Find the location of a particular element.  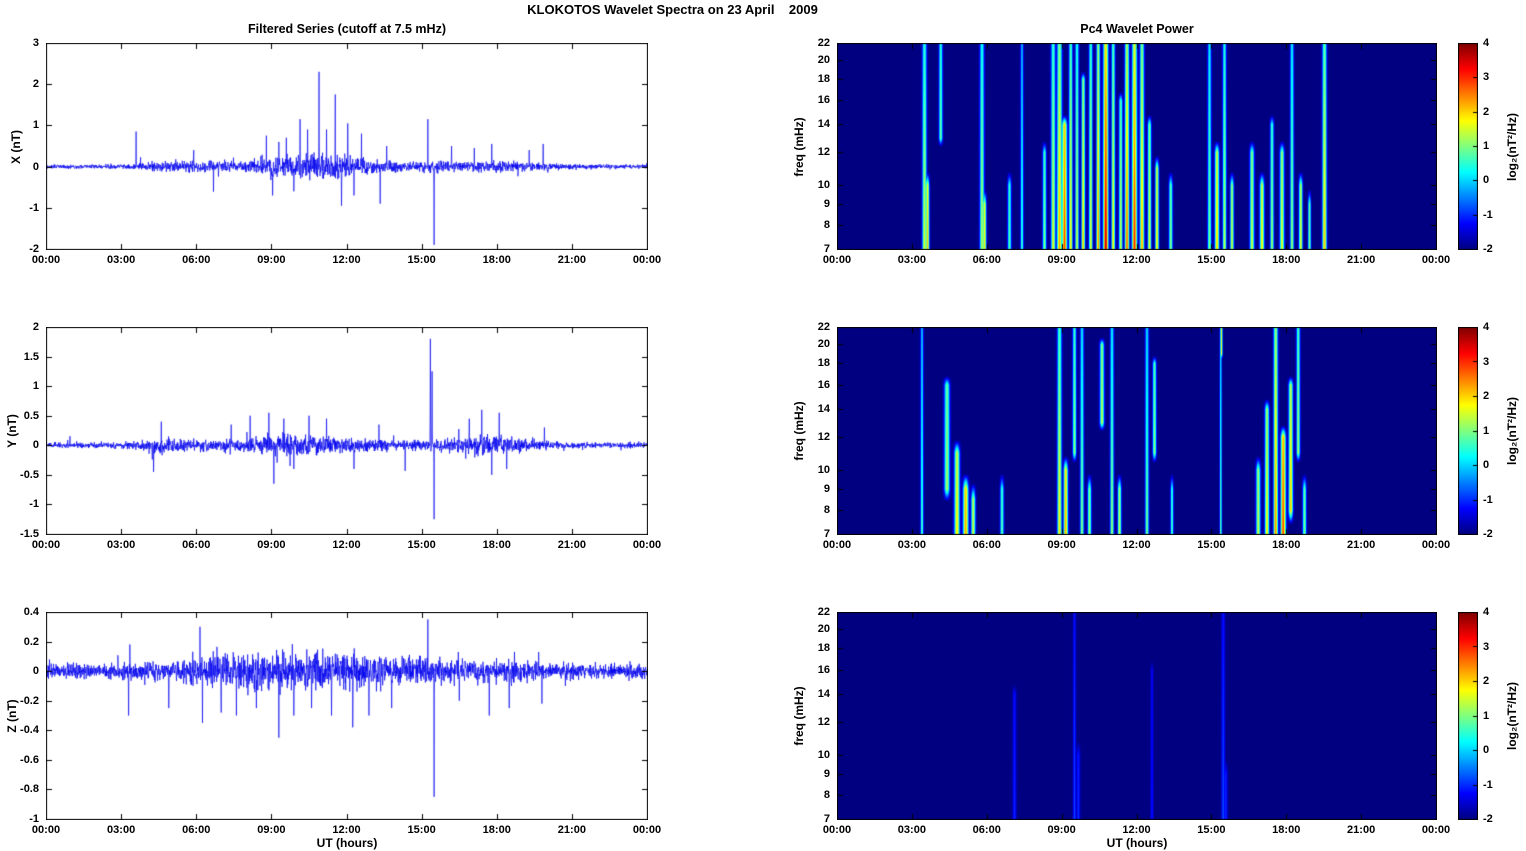

freq-axis-label-3: freq (mHz) is located at coordinates (799, 716).